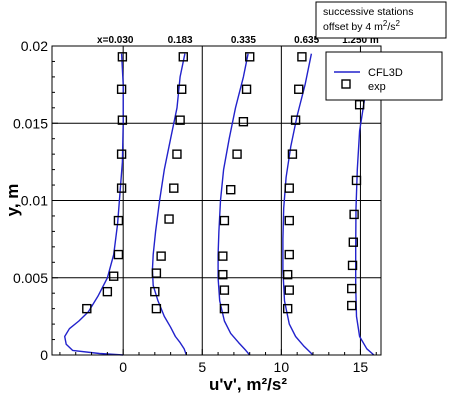  Describe the element at coordinates (385, 73) in the screenshot. I see `legend-label-cfl3d: CFL3D` at that location.